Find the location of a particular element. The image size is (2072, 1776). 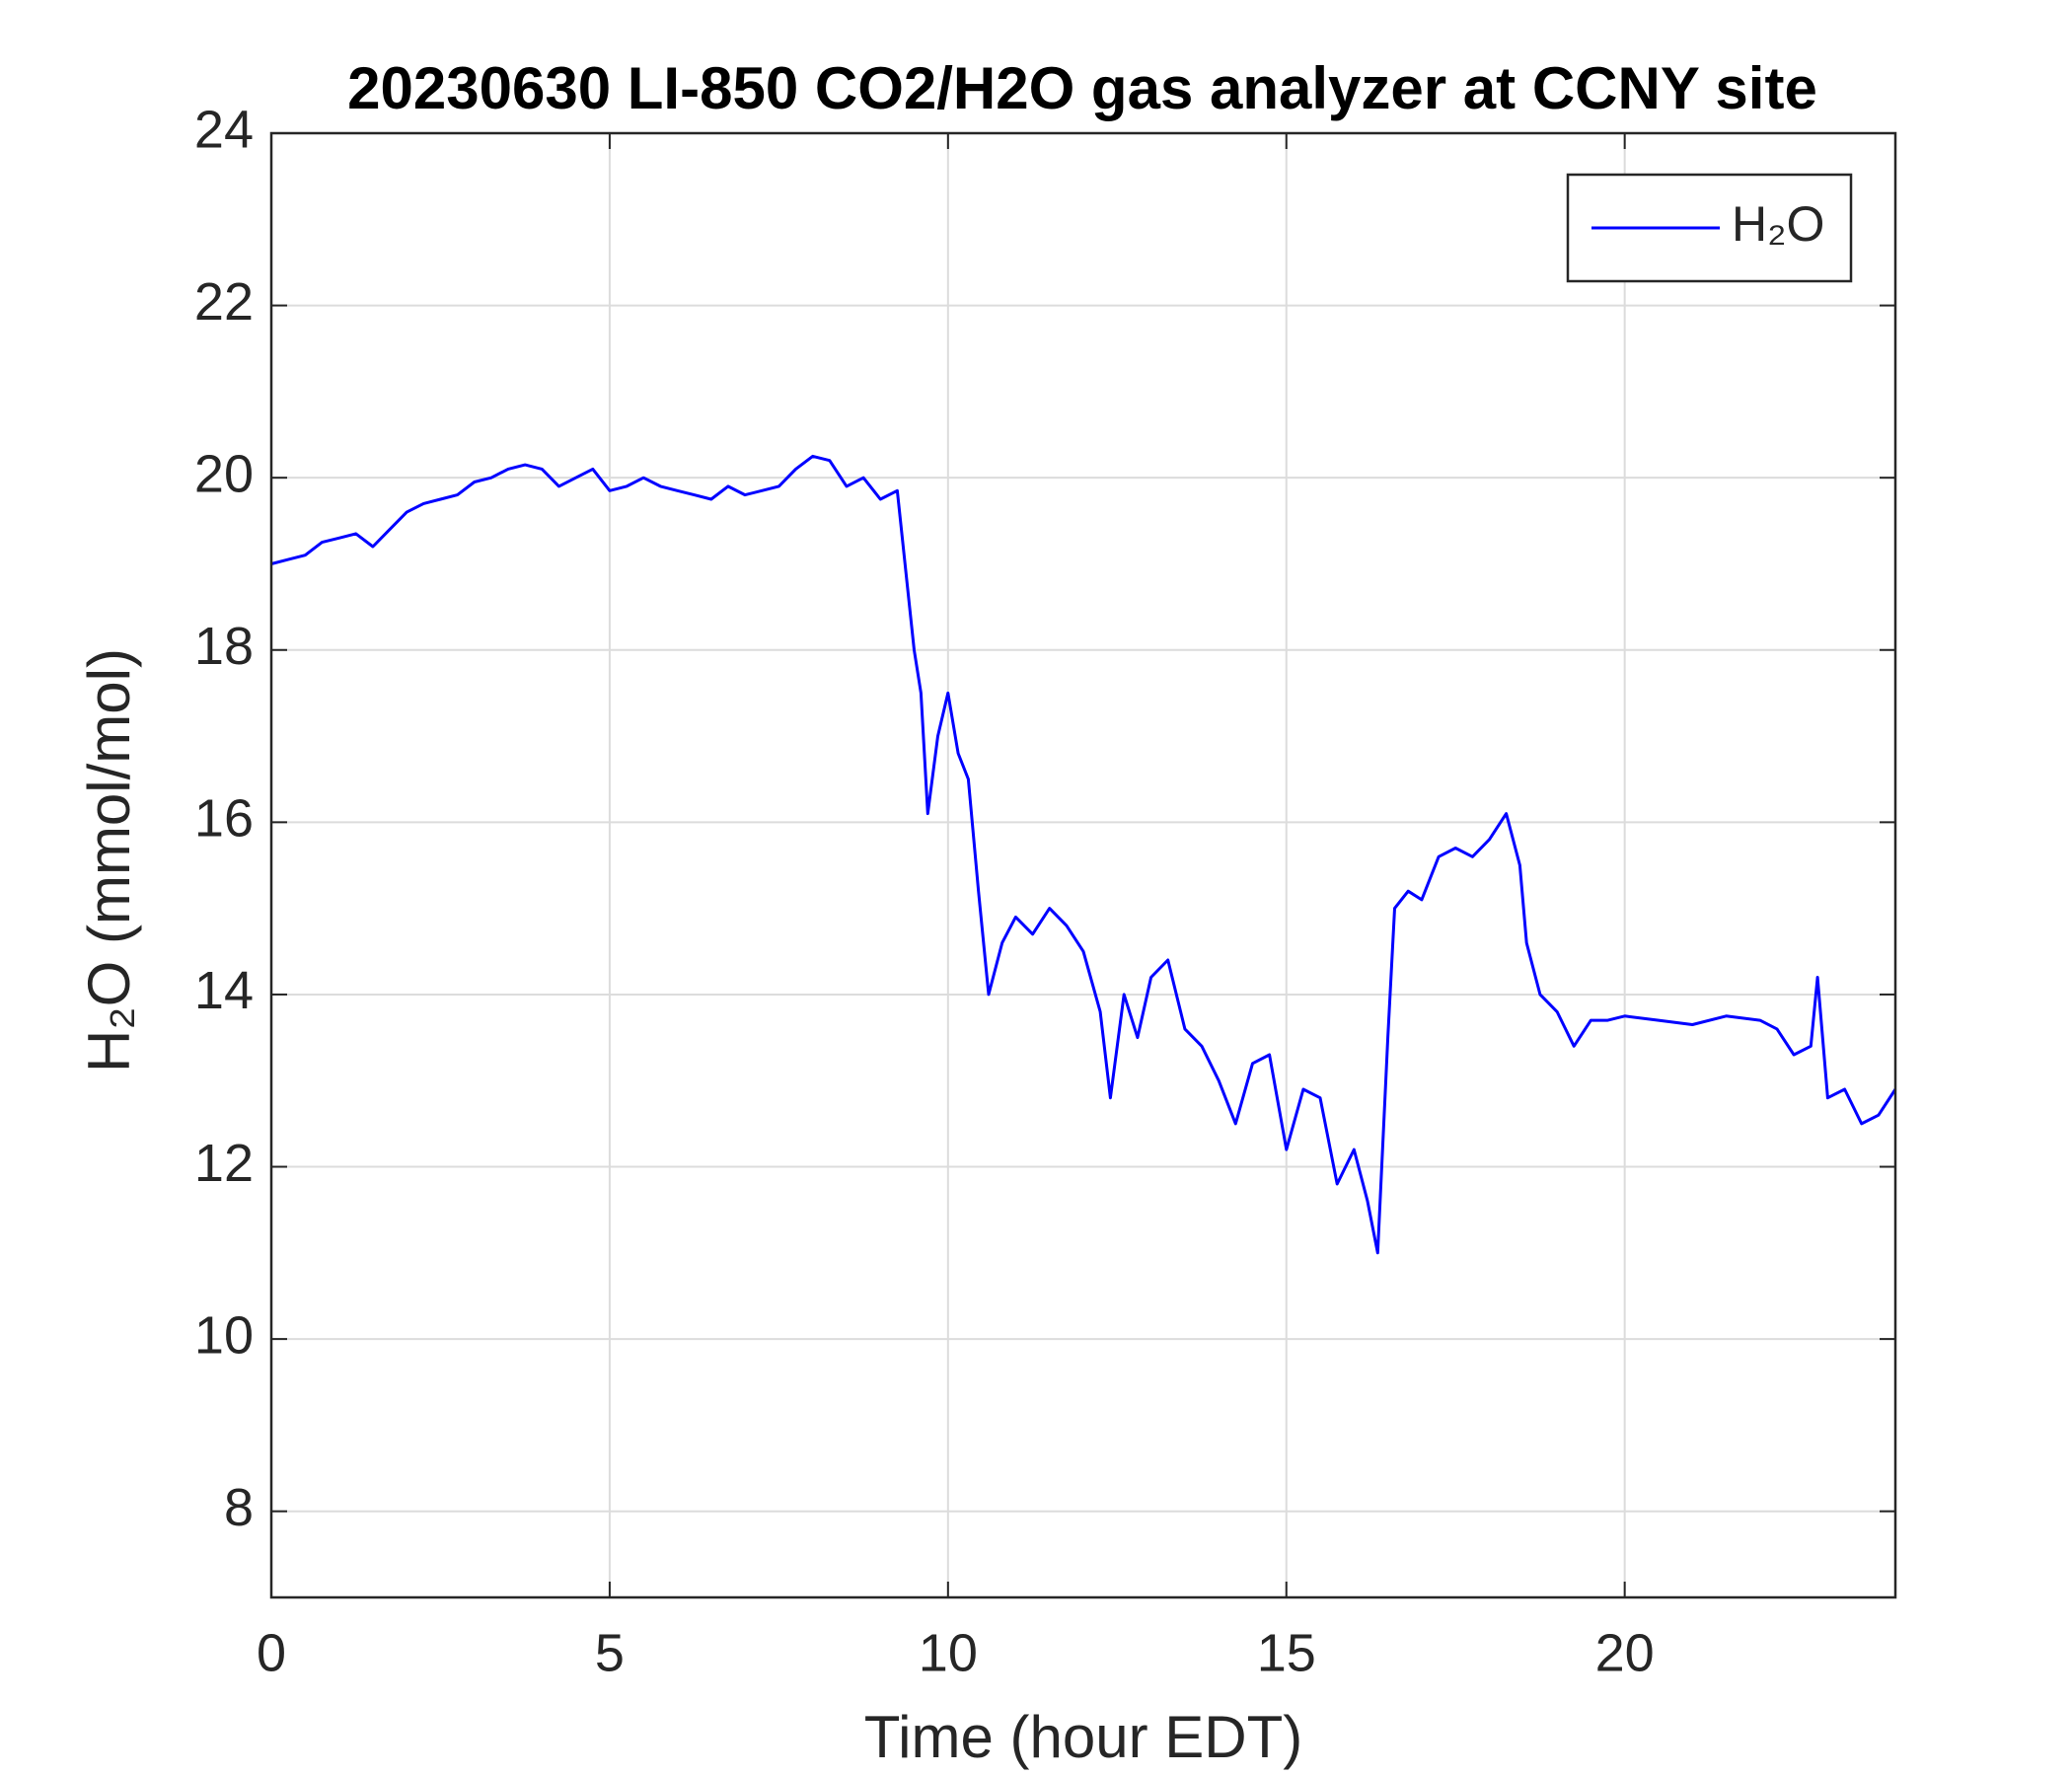

y-axis-label: H₂O (mmol/mol) is located at coordinates (109, 861).